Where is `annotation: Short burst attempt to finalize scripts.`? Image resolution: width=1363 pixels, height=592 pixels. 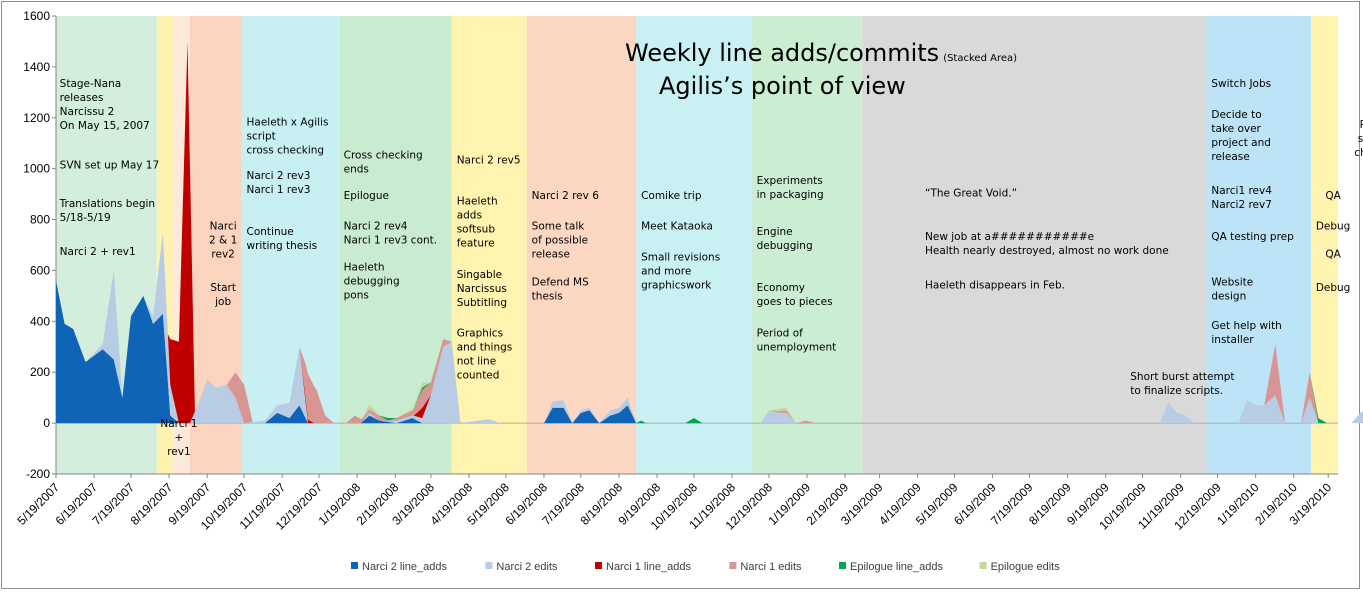
annotation: Short burst attempt to finalize scripts. is located at coordinates (1182, 384).